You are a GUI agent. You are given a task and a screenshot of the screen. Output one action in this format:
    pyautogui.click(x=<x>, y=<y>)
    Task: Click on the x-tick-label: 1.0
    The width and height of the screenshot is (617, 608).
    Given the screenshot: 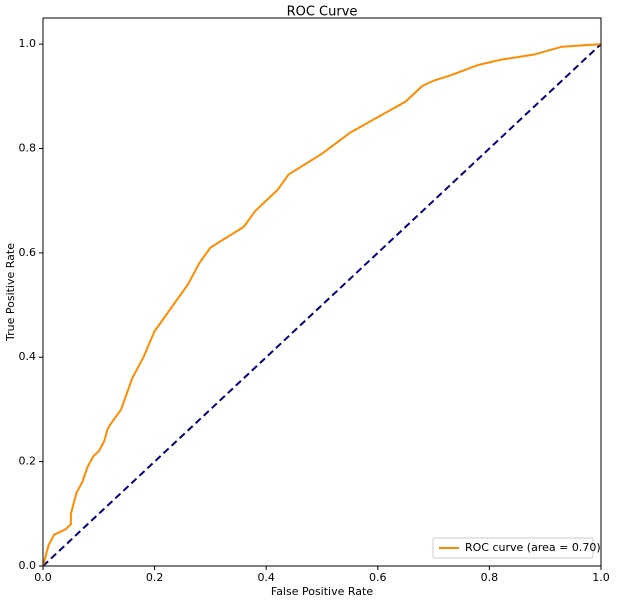 What is the action you would take?
    pyautogui.click(x=601, y=577)
    